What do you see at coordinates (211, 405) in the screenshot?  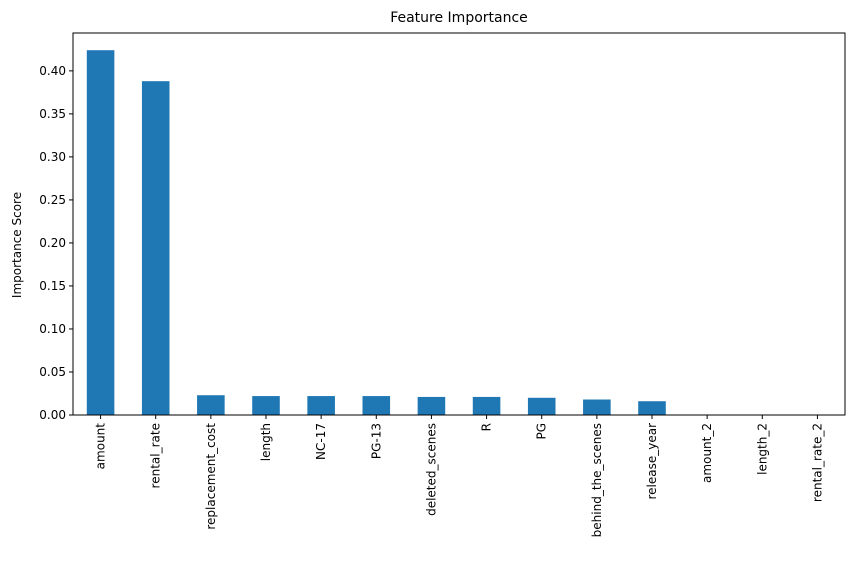 I see `bar-replacement_cost` at bounding box center [211, 405].